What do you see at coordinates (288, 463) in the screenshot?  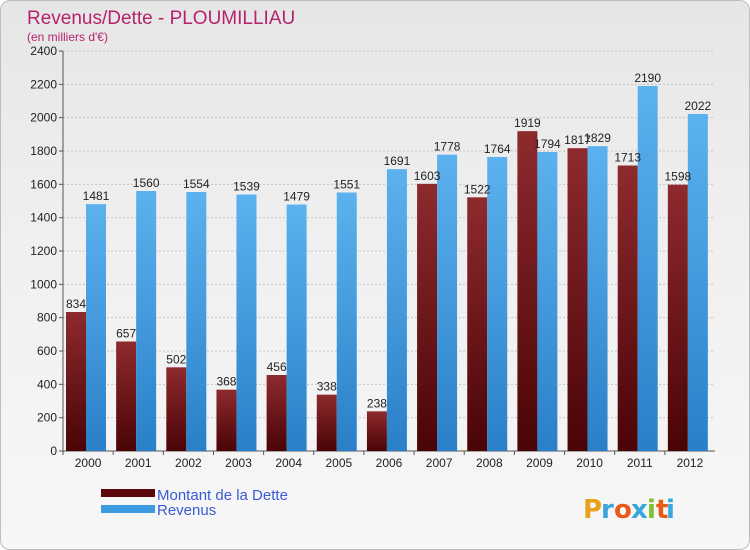 I see `x-tick-label: 2004` at bounding box center [288, 463].